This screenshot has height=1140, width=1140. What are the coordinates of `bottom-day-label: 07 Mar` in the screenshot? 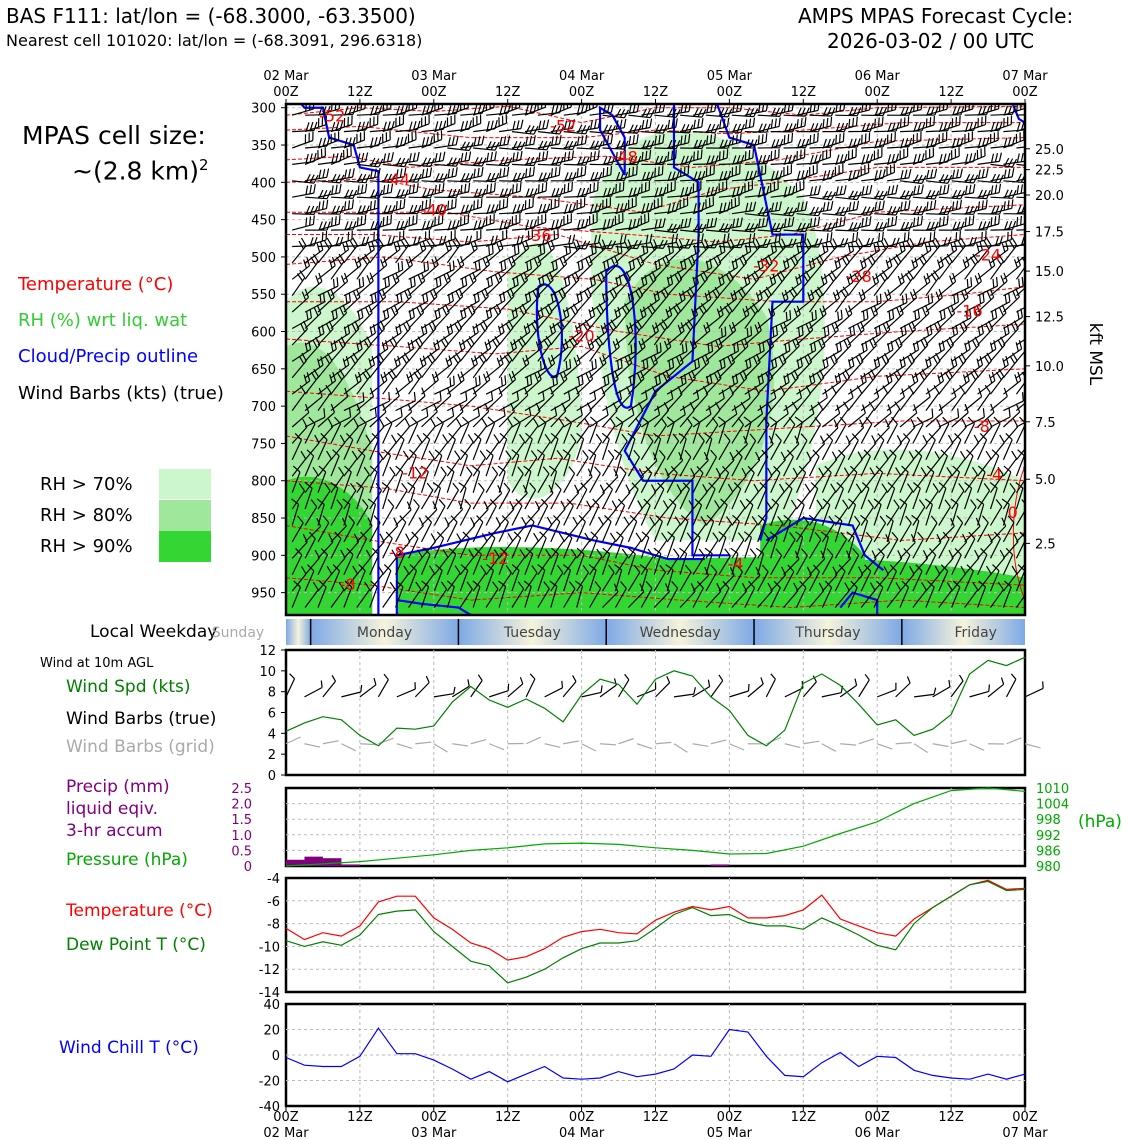 It's located at (1025, 1133).